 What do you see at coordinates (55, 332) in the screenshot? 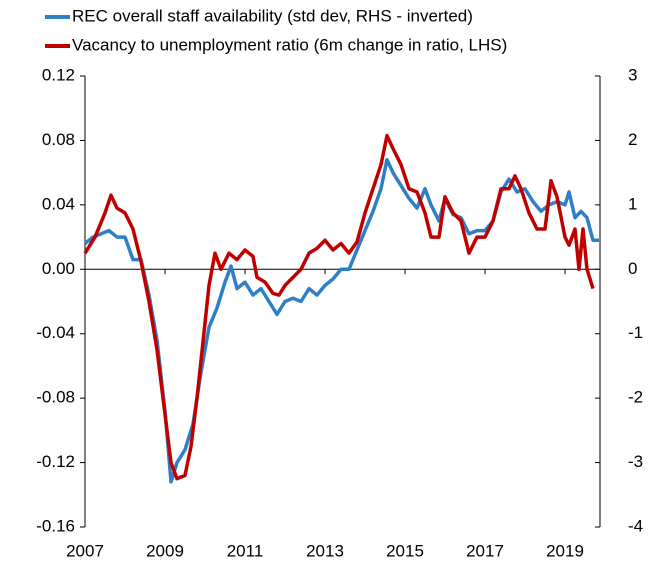
I see `y-tick-label: -0.04` at bounding box center [55, 332].